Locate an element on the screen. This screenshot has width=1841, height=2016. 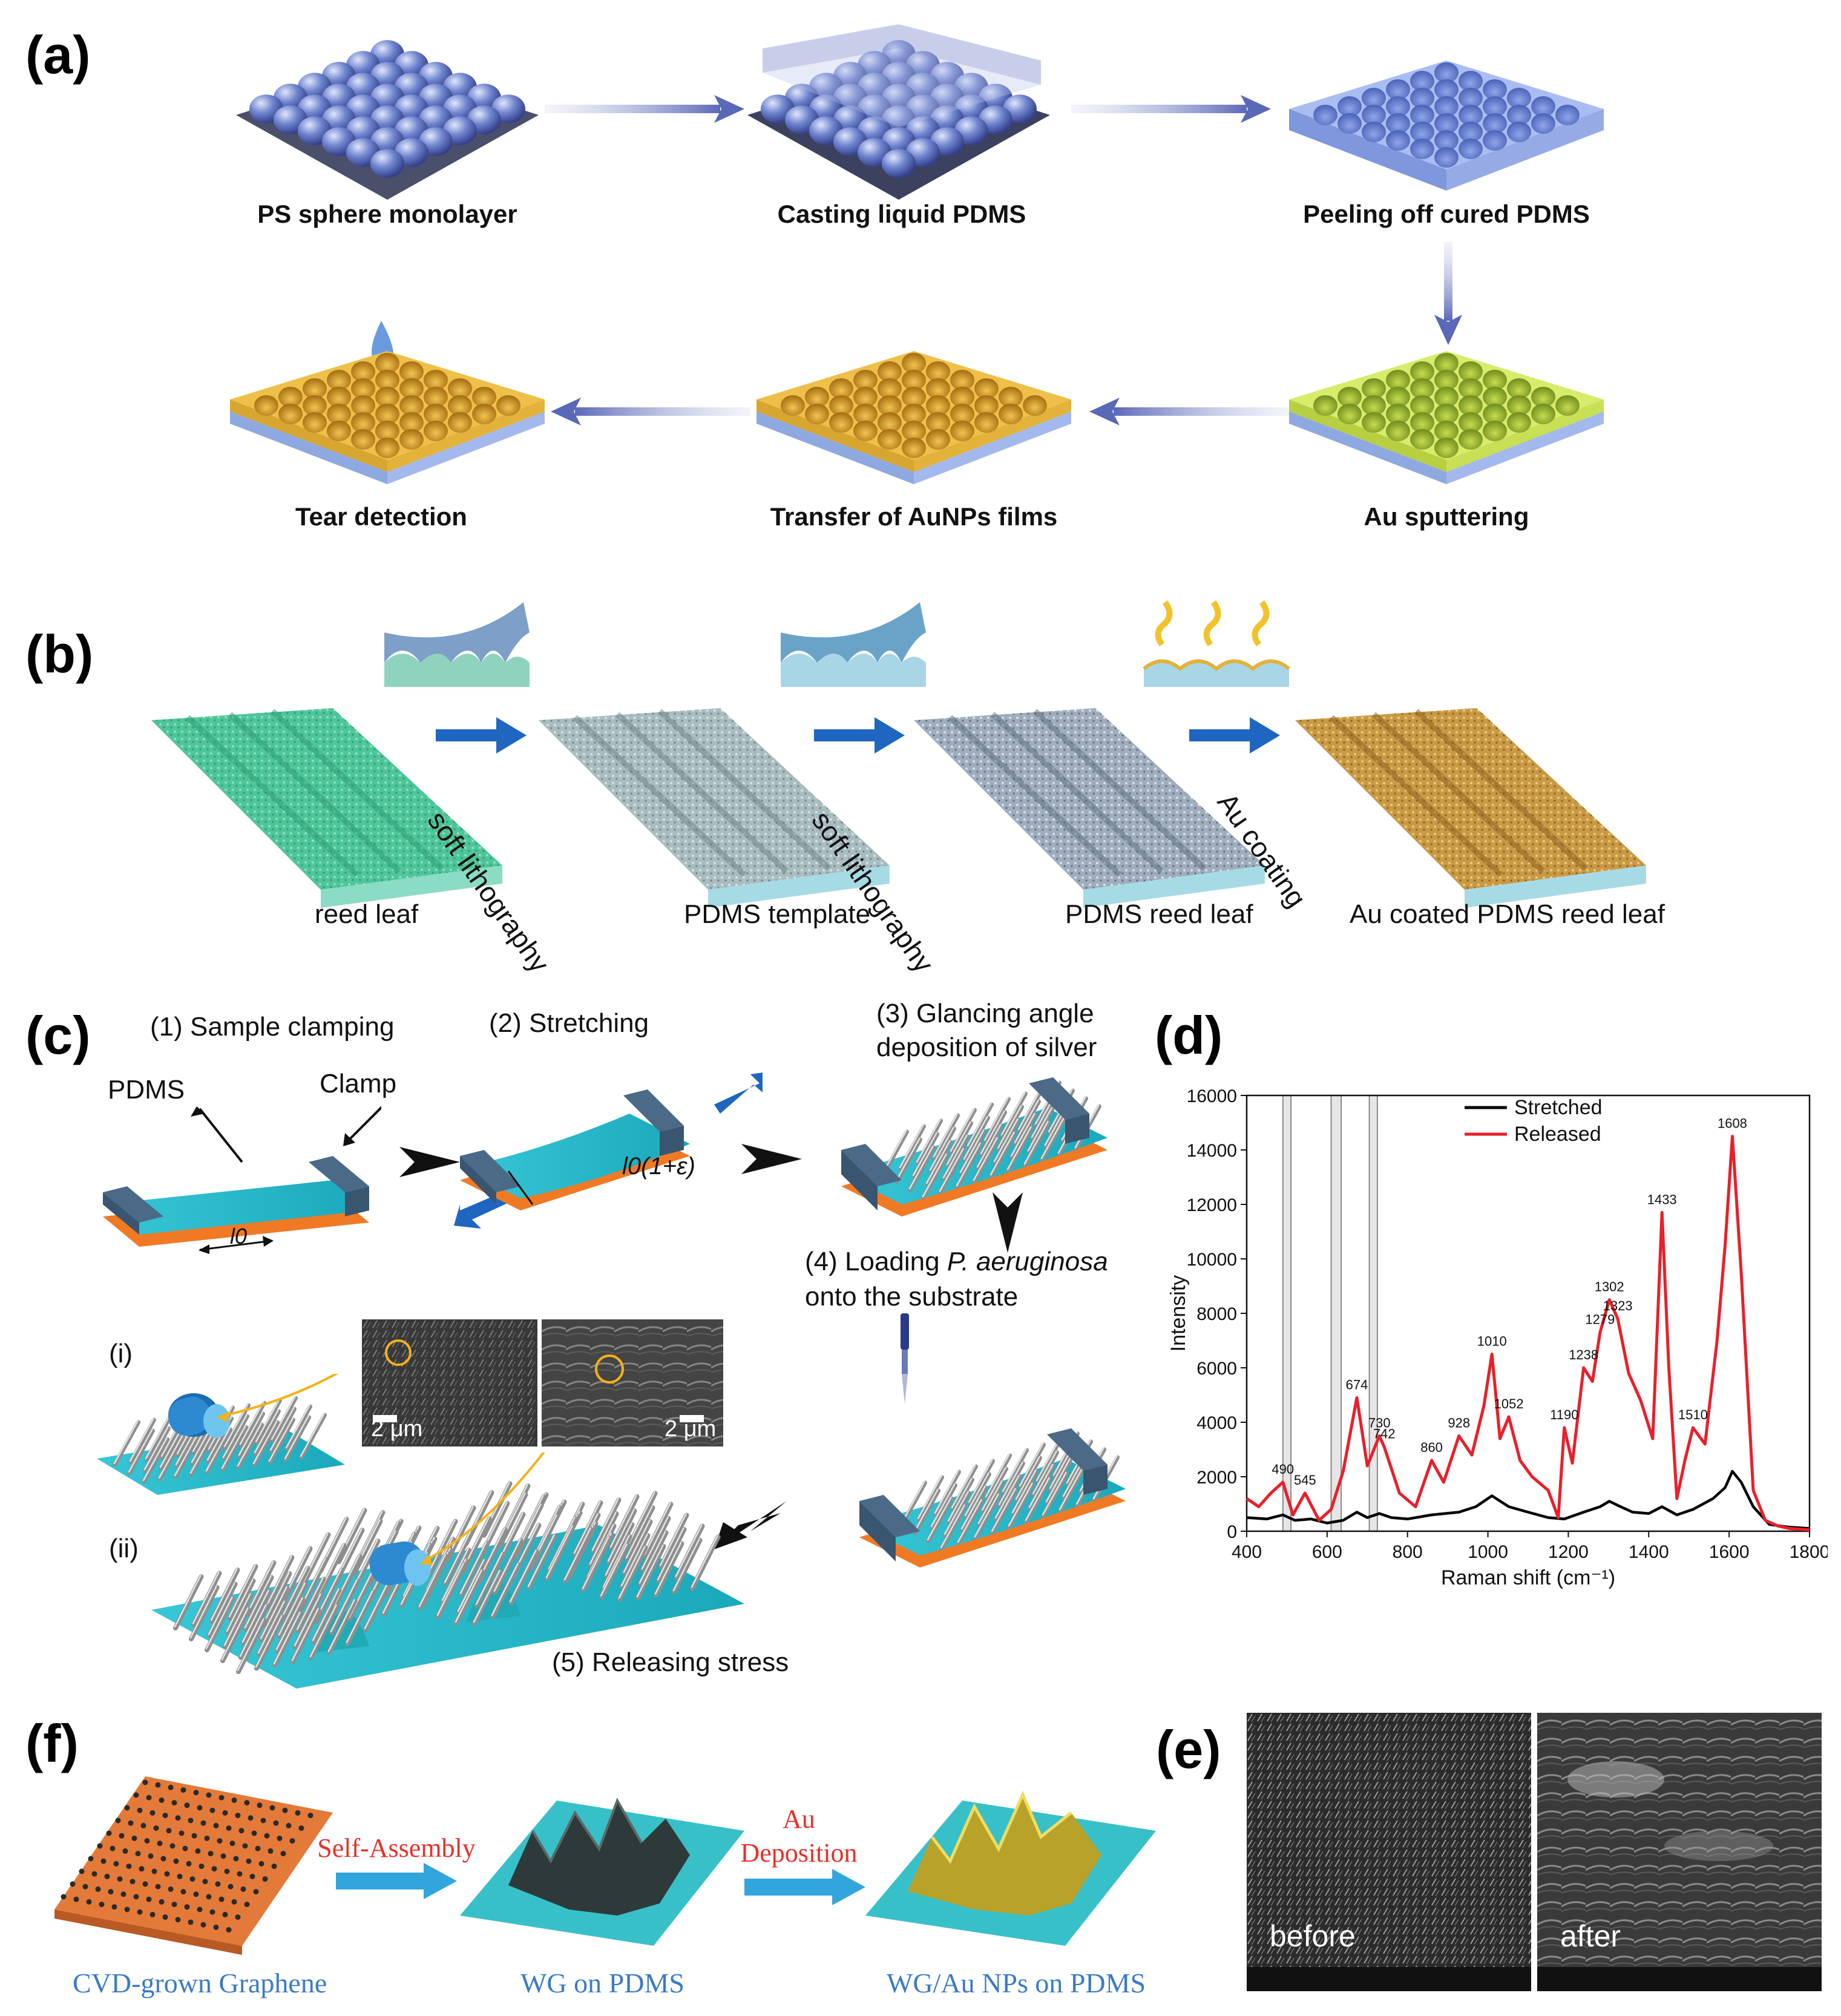
sem-image-wrinkled is located at coordinates (632, 1382).